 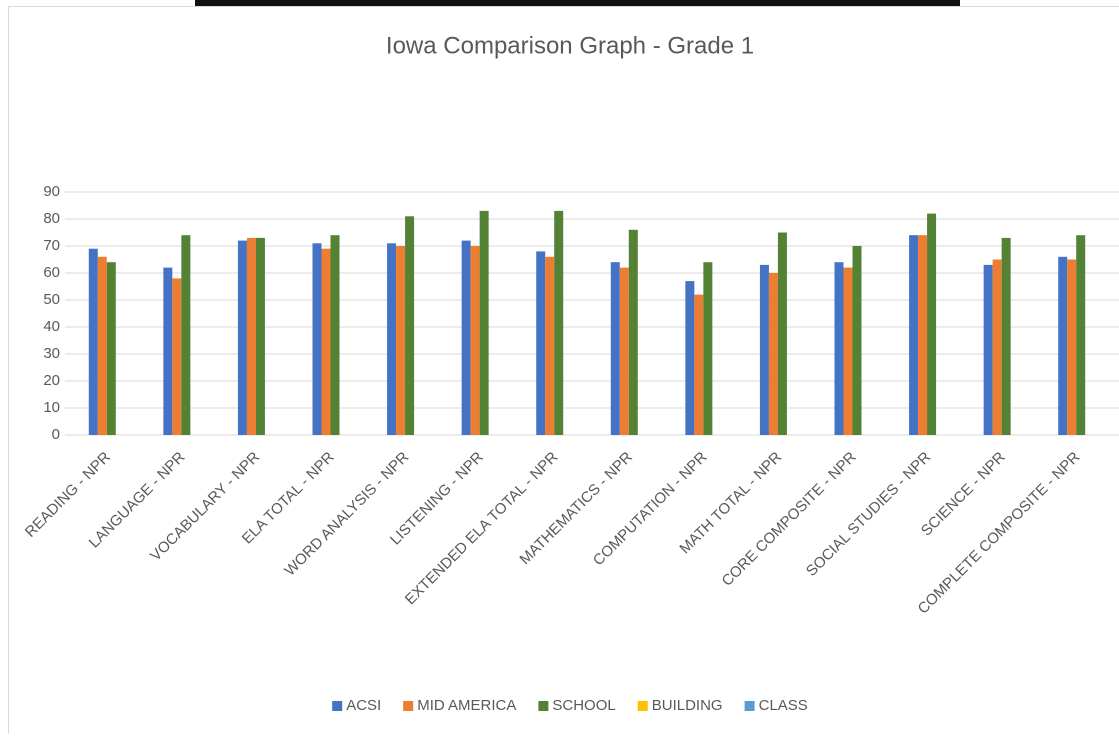 I want to click on y-tick-label: 80, so click(x=51, y=218).